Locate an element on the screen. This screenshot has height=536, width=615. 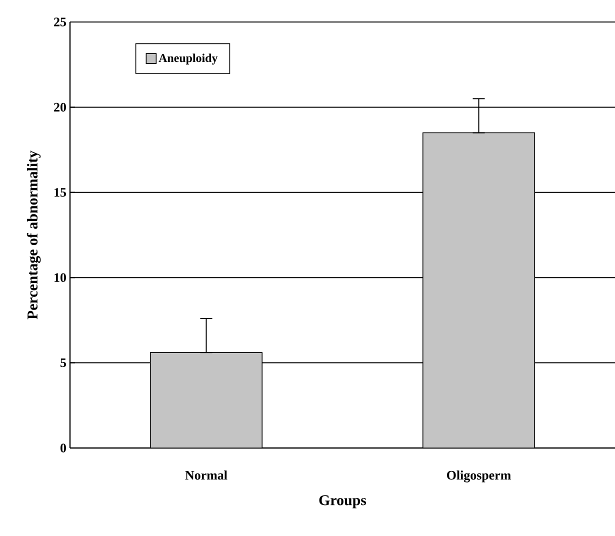
legend-label: Aneuploidy is located at coordinates (188, 59).